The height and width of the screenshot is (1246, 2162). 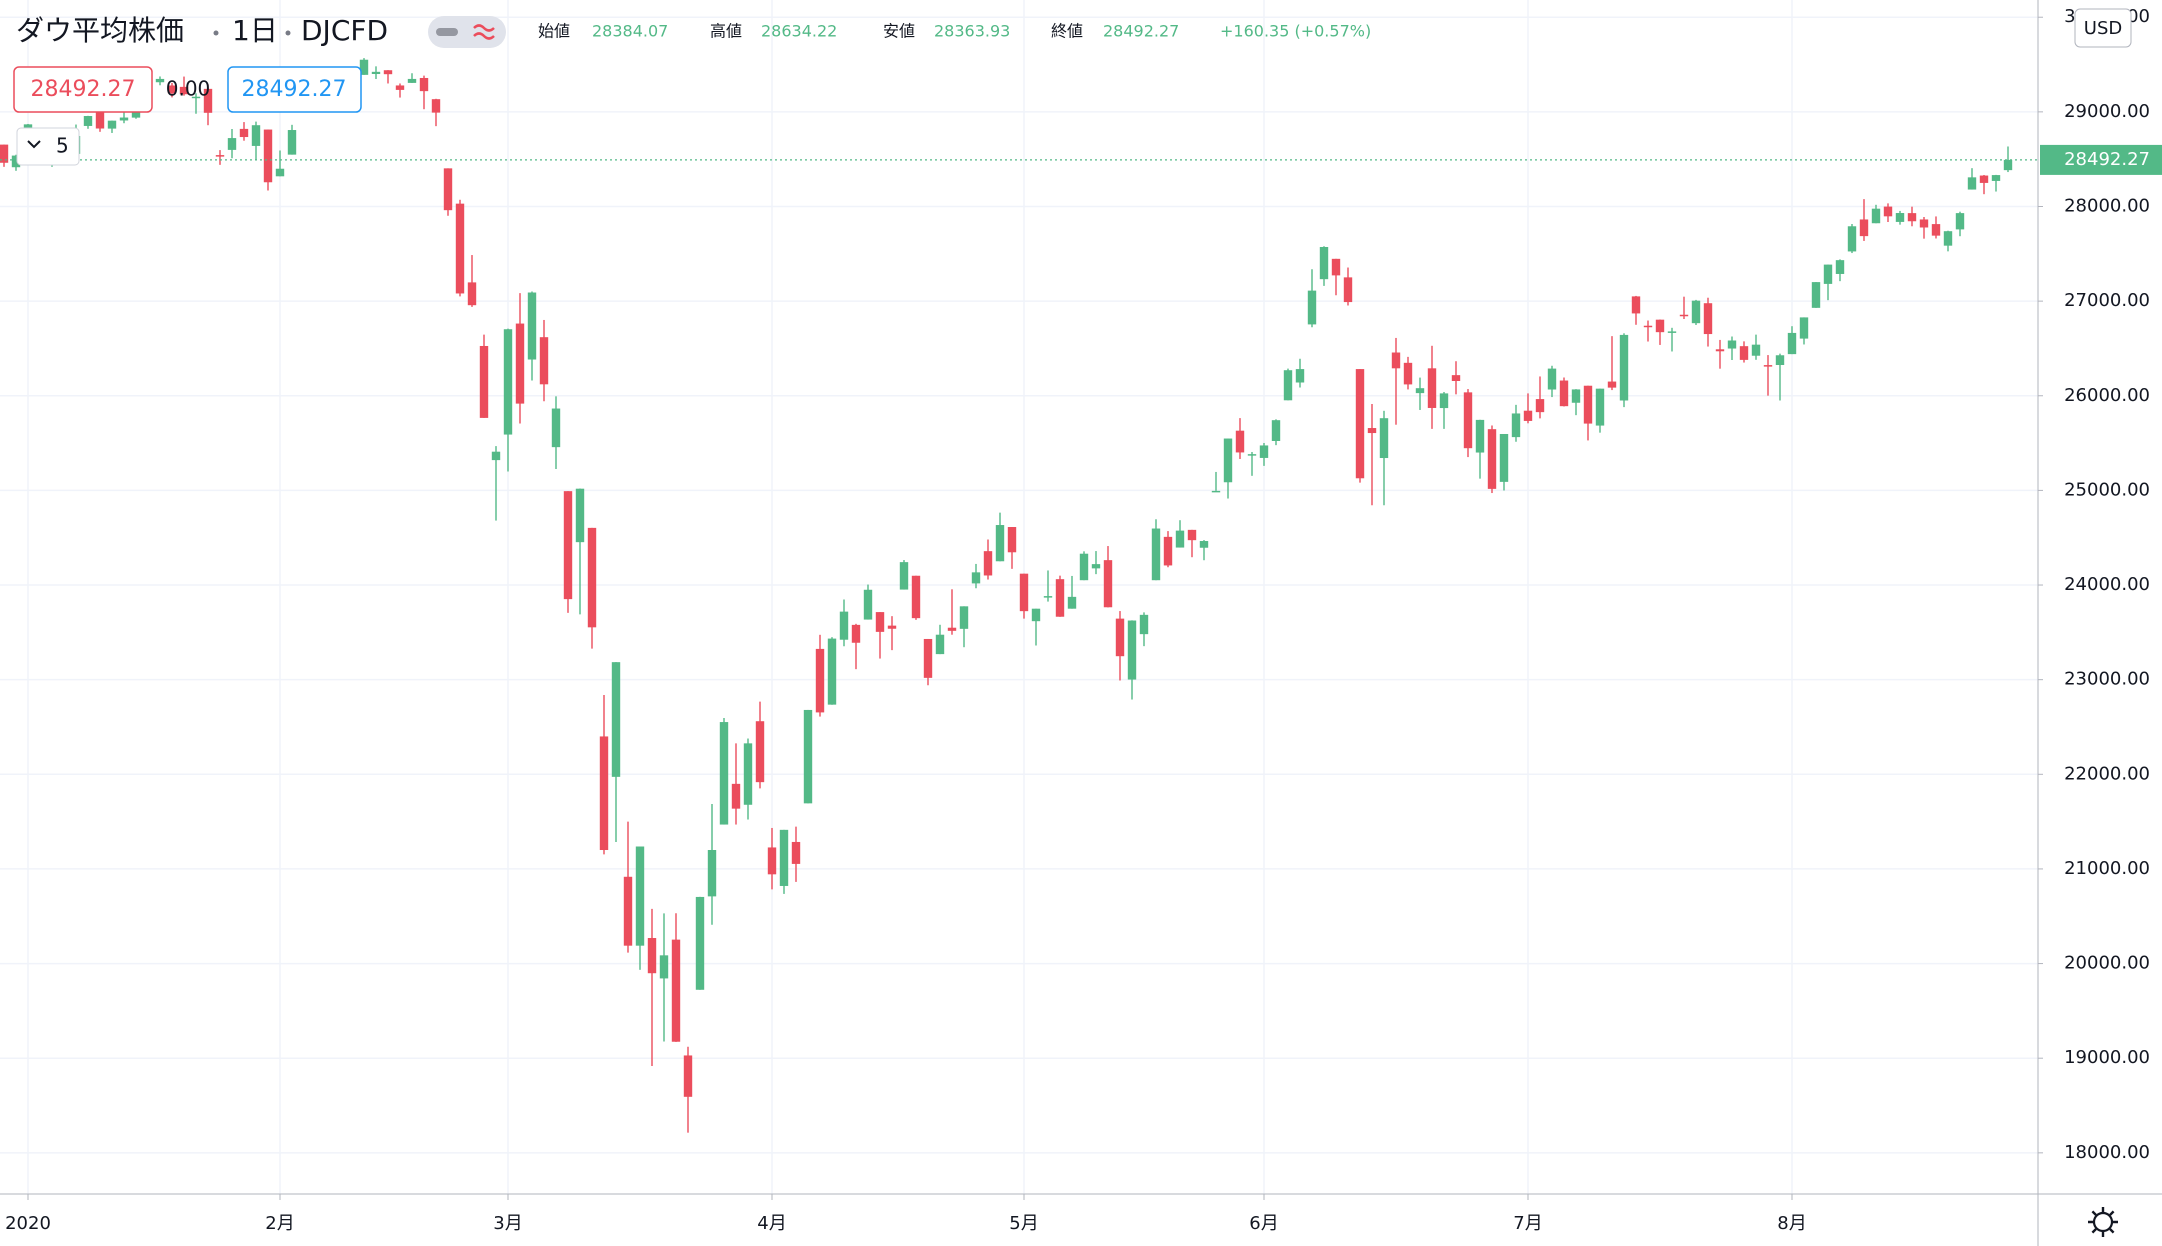 What do you see at coordinates (726, 31) in the screenshot?
I see `legend-high-label: 高値` at bounding box center [726, 31].